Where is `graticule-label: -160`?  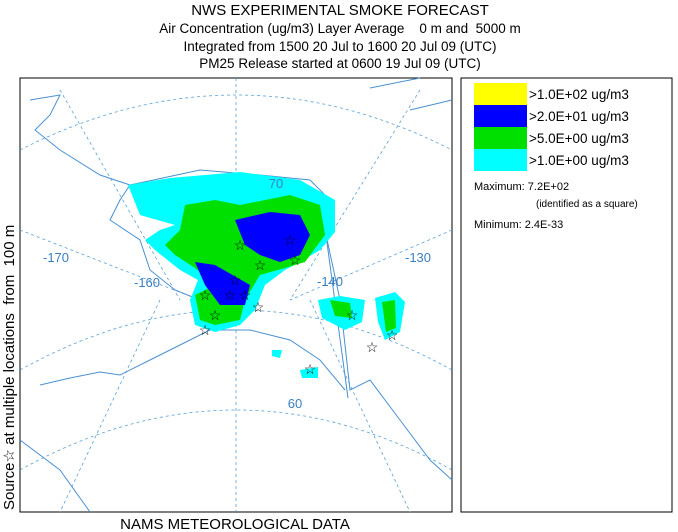 graticule-label: -160 is located at coordinates (147, 282).